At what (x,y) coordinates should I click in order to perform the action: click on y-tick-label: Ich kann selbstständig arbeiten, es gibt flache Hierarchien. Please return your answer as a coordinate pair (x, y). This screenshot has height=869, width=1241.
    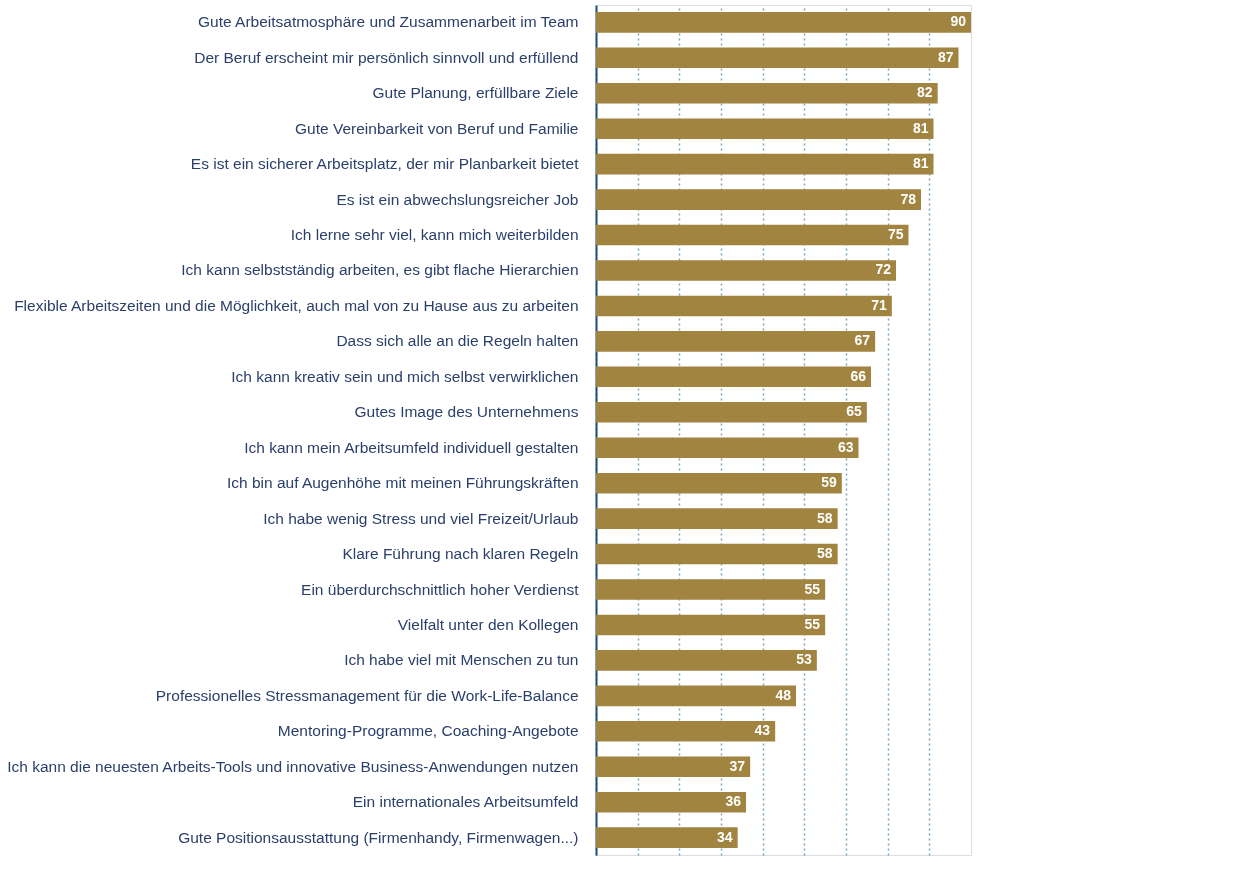
    Looking at the image, I should click on (380, 270).